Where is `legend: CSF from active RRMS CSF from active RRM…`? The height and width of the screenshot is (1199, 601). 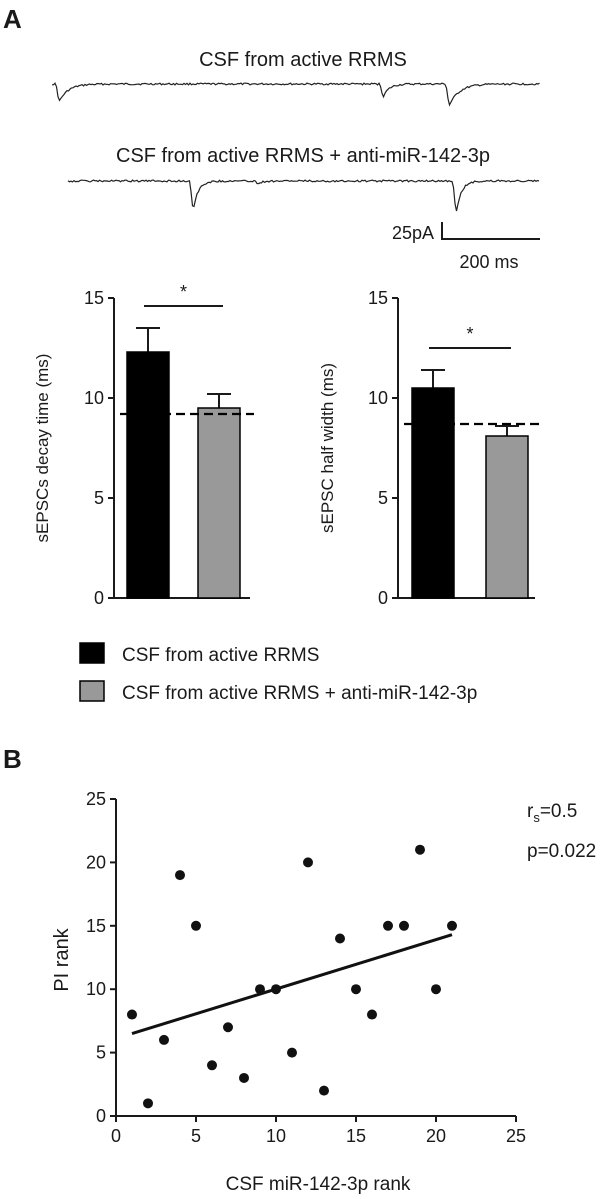
legend: CSF from active RRMS CSF from active RRM… is located at coordinates (278, 673).